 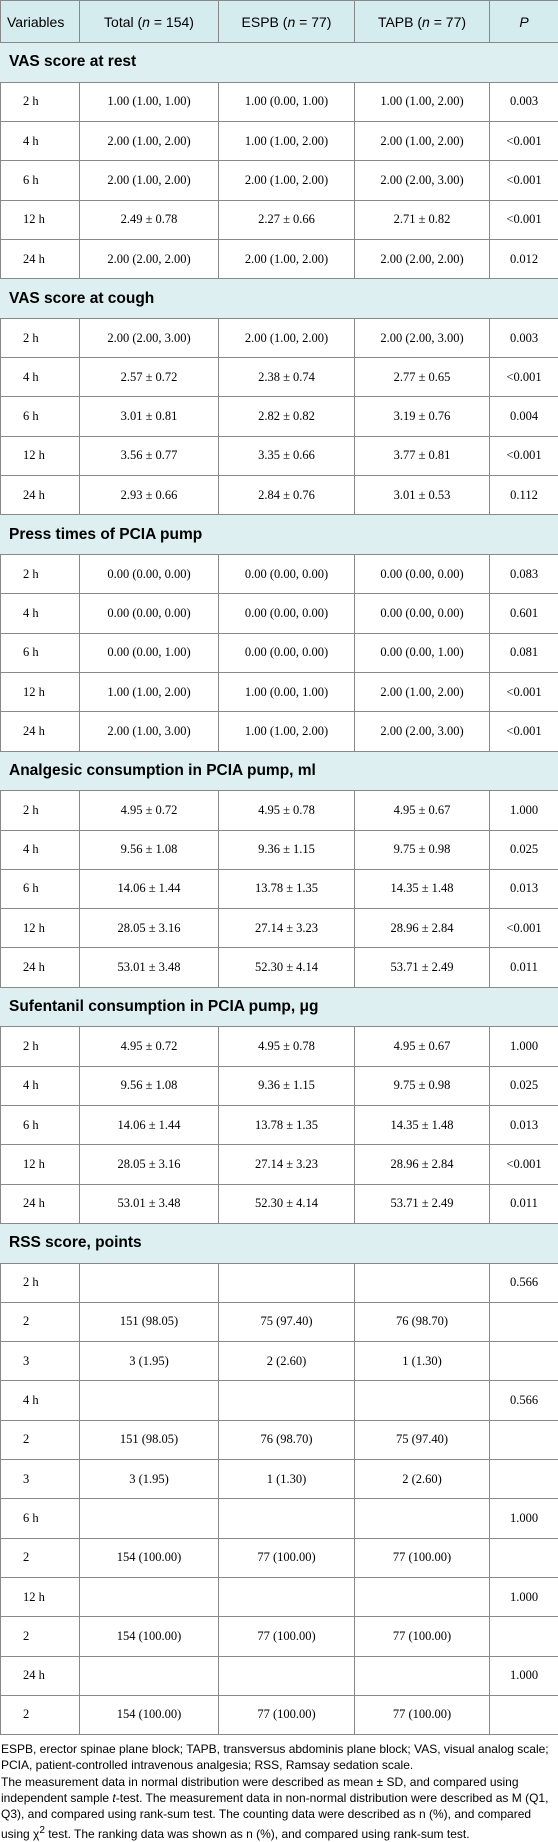 I want to click on espb-value: 27.14 ± 3.23, so click(x=287, y=1164).